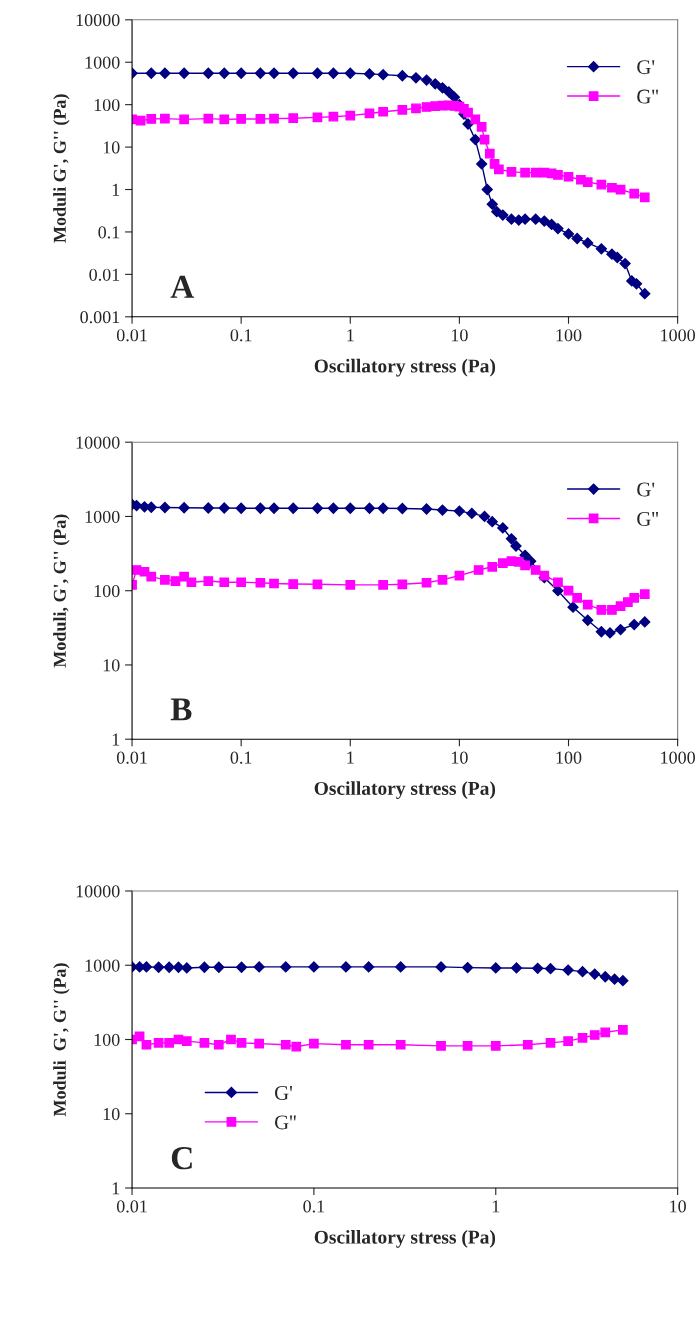 The image size is (695, 1320). What do you see at coordinates (181, 1158) in the screenshot?
I see `annotation: C` at bounding box center [181, 1158].